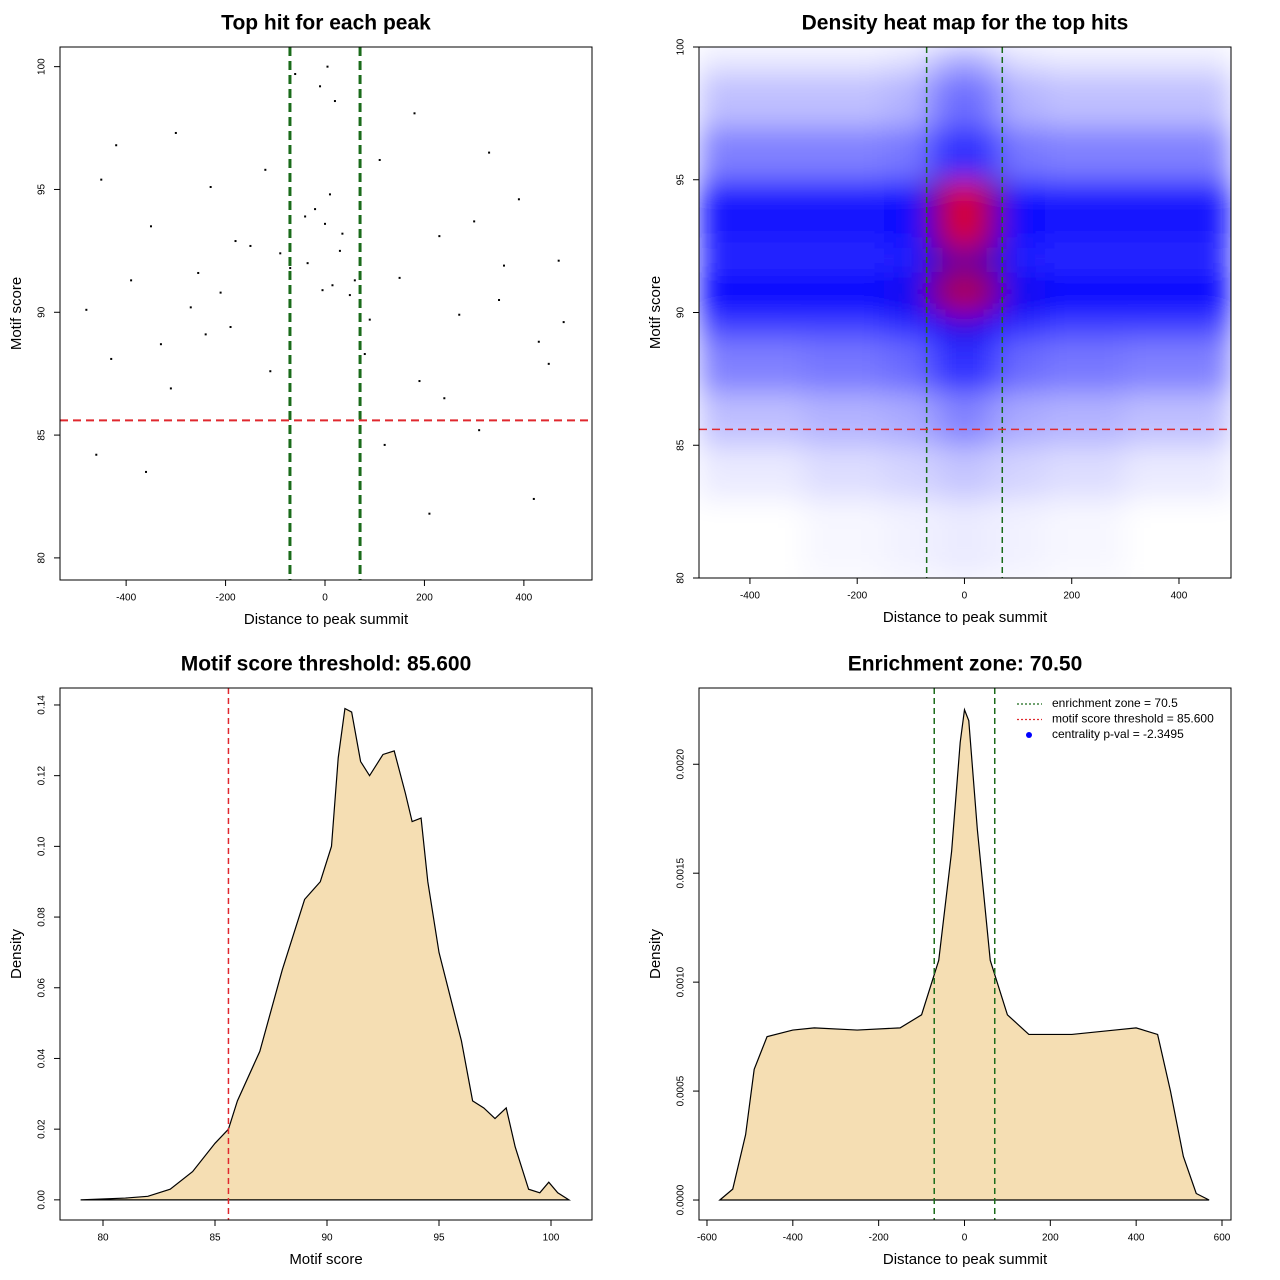 This screenshot has width=1280, height=1280. I want to click on chart-title: Density heat map for the top hits, so click(965, 23).